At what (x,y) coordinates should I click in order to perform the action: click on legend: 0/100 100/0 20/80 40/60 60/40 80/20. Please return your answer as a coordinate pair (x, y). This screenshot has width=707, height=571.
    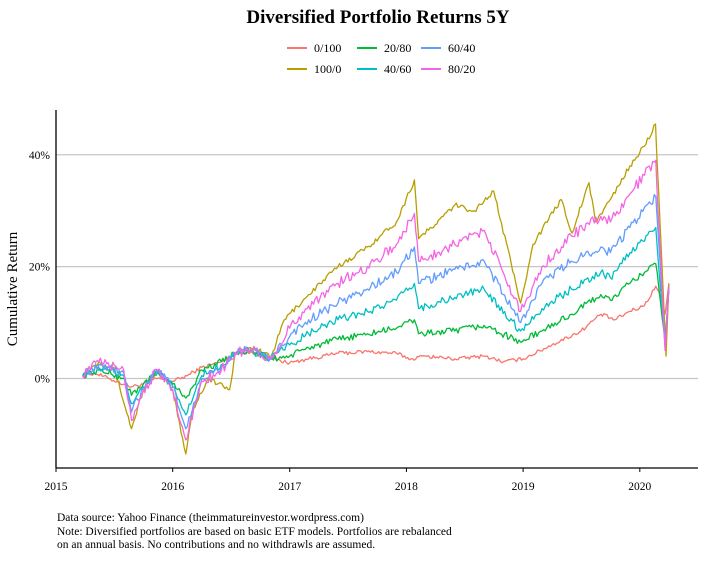
    Looking at the image, I should click on (381, 58).